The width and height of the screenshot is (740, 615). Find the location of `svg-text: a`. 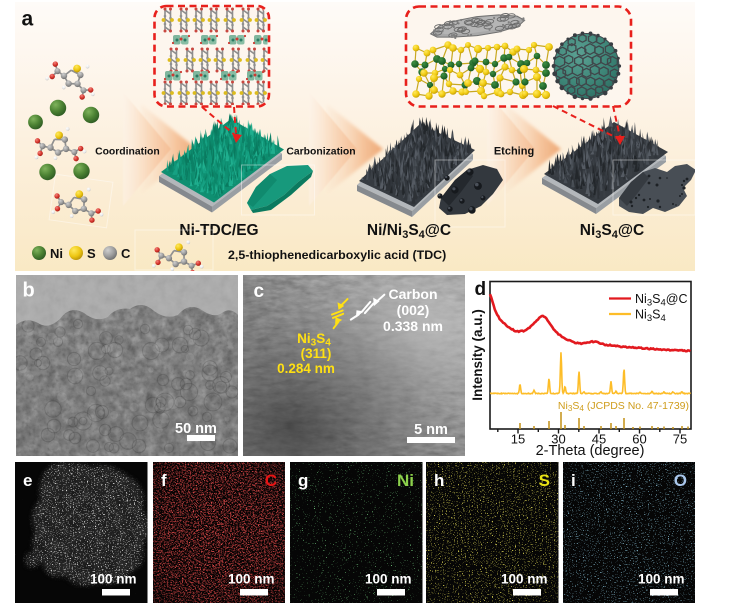

svg-text: a is located at coordinates (28, 19).